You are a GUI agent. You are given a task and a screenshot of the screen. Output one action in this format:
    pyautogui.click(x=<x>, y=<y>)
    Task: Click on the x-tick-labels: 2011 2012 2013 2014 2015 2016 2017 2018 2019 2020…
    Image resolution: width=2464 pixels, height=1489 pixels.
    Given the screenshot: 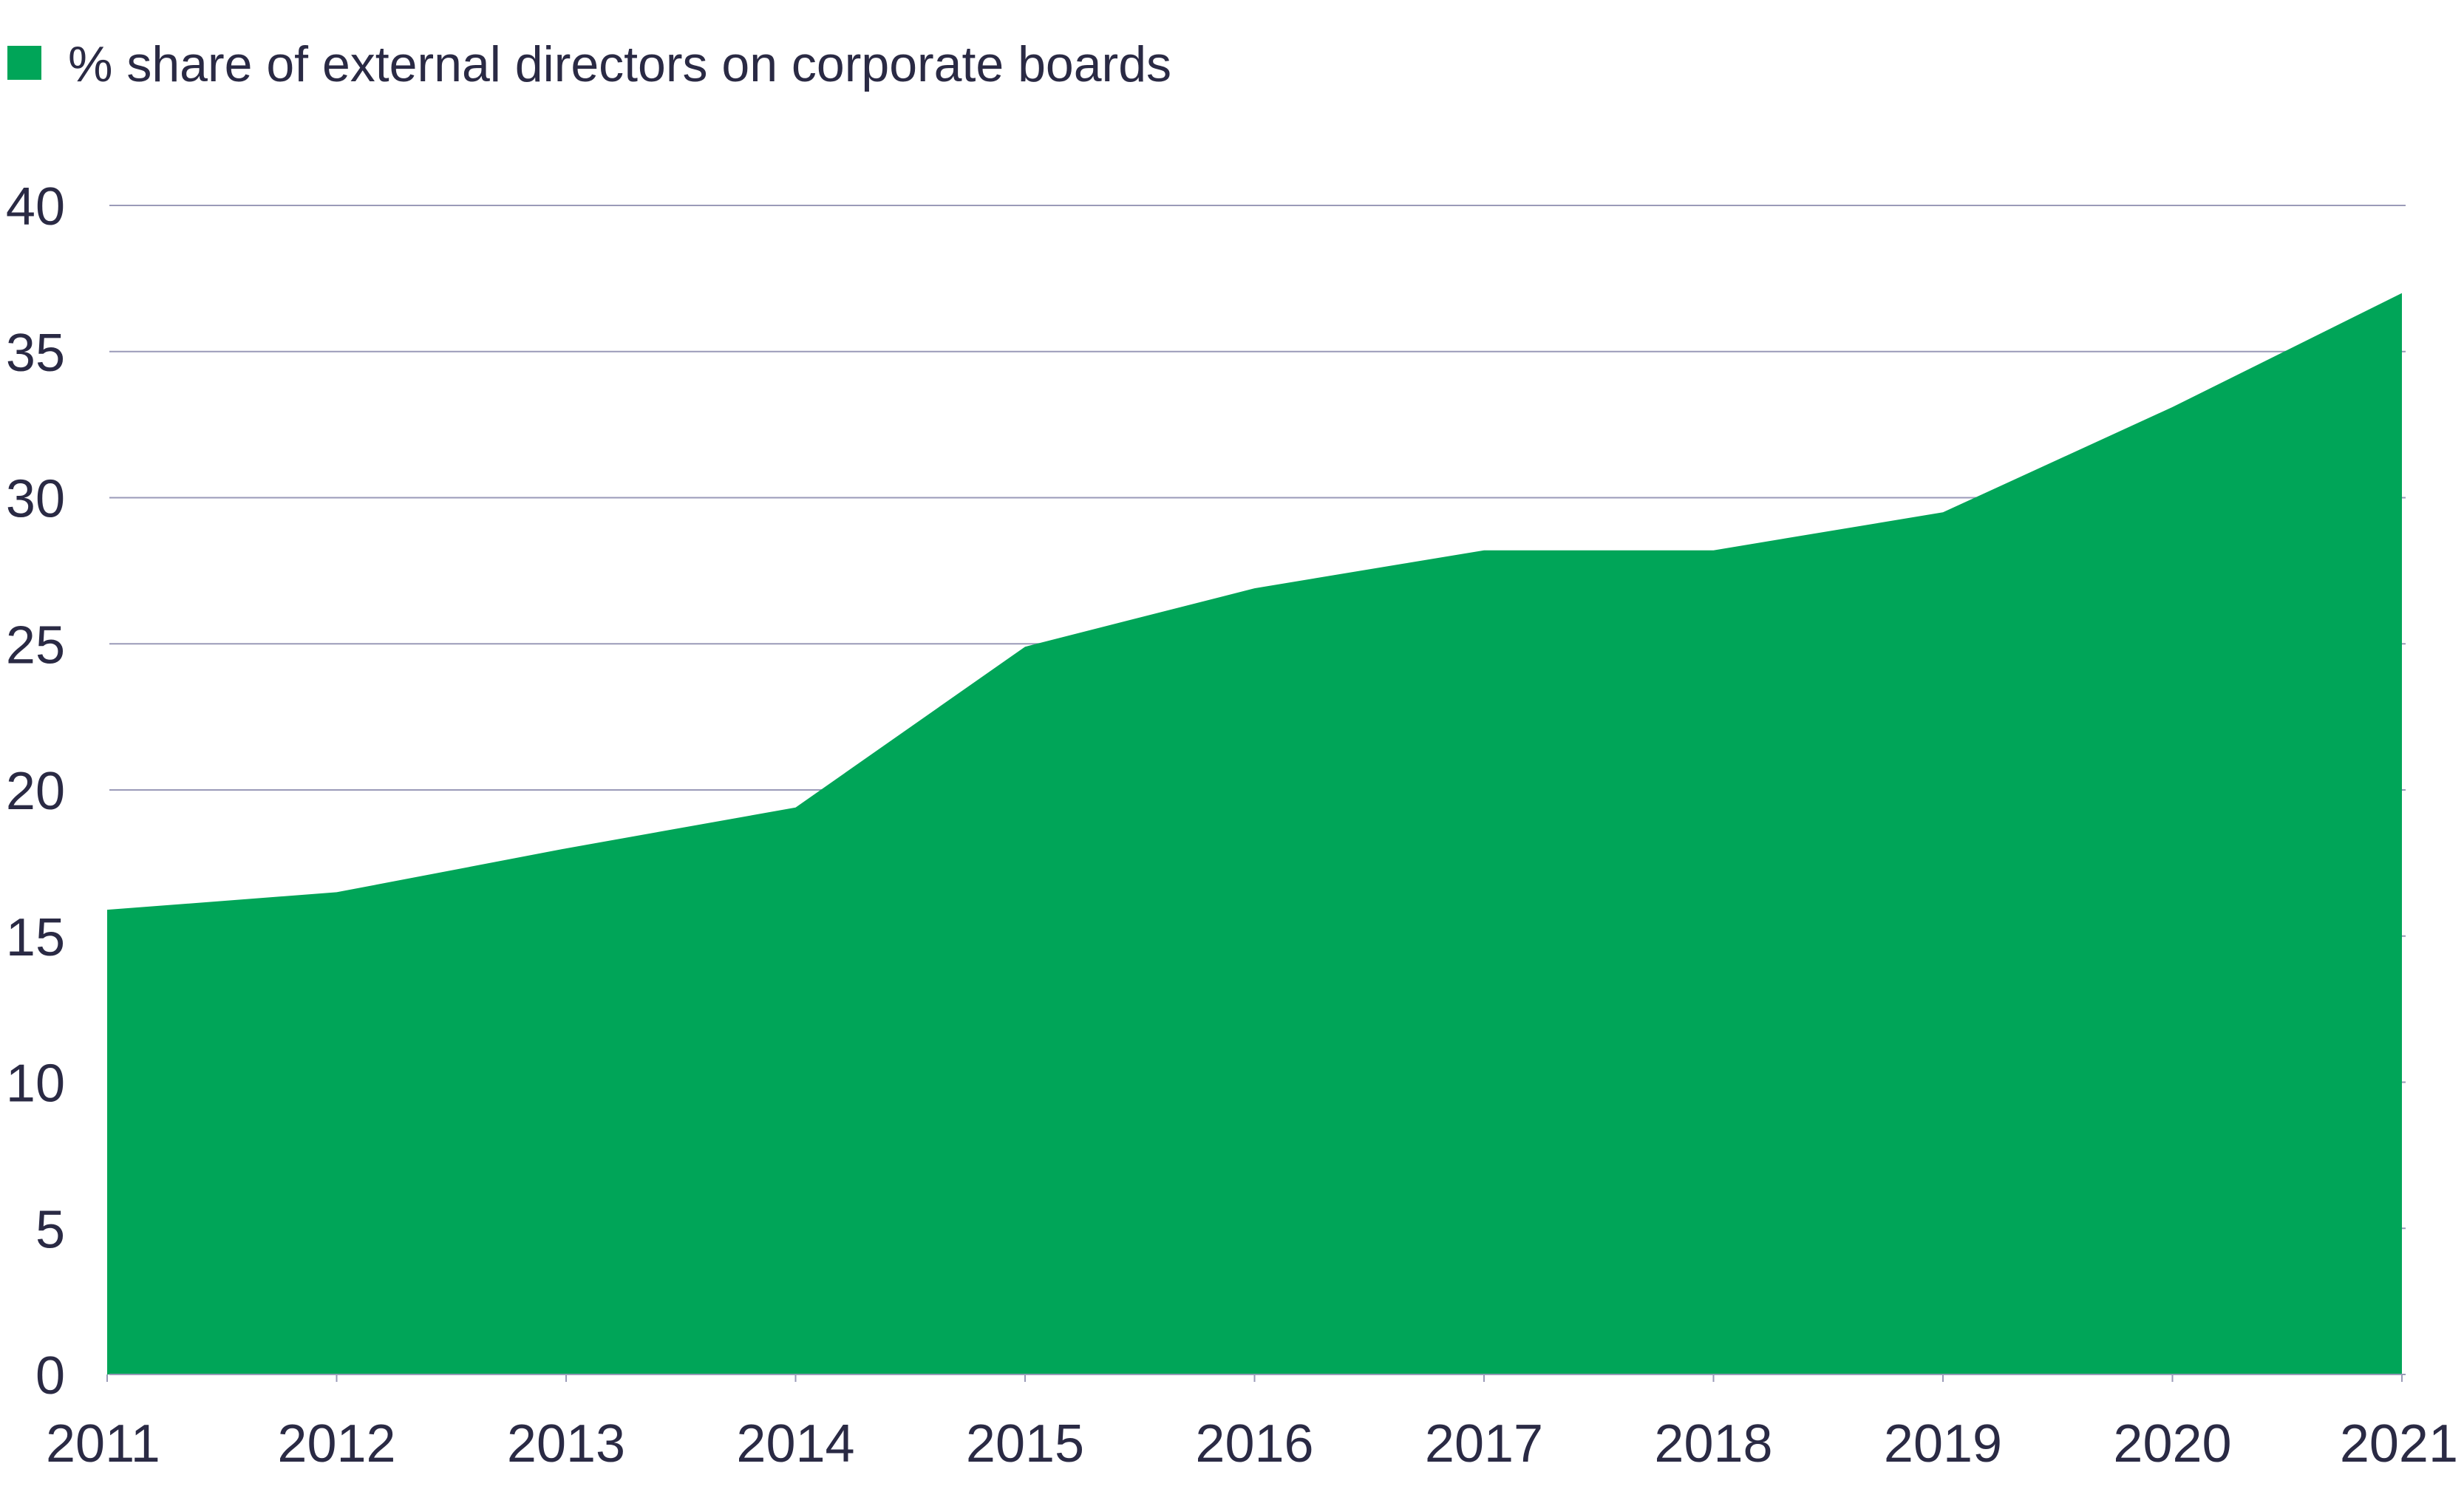 What is the action you would take?
    pyautogui.click(x=1252, y=1443)
    